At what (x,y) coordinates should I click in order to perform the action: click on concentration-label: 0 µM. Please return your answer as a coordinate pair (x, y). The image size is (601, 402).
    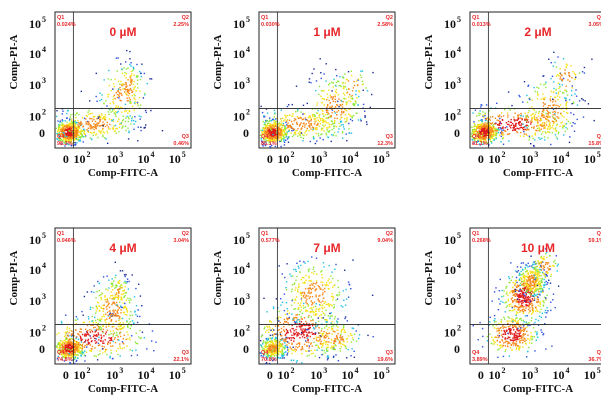
    Looking at the image, I should click on (123, 32).